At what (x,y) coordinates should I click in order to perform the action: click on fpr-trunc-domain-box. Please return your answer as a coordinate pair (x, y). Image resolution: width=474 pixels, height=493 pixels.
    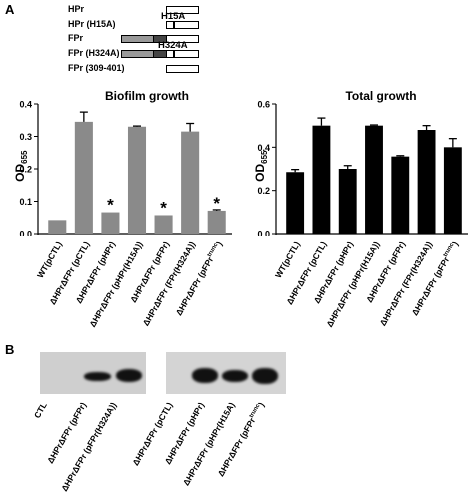
    Looking at the image, I should click on (182, 69).